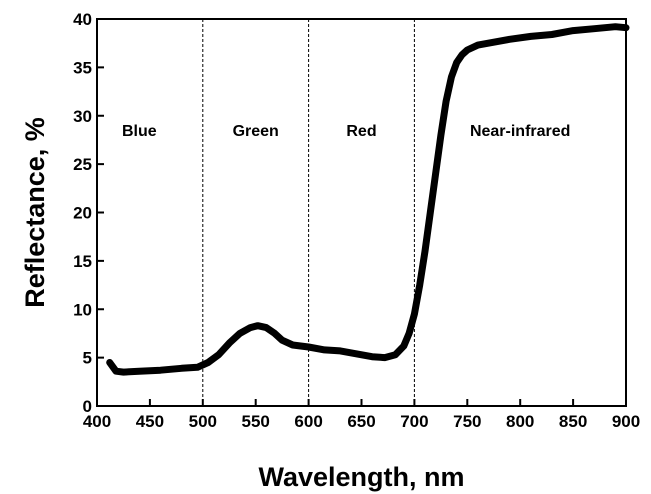  What do you see at coordinates (82, 213) in the screenshot?
I see `y-tick-label: 20` at bounding box center [82, 213].